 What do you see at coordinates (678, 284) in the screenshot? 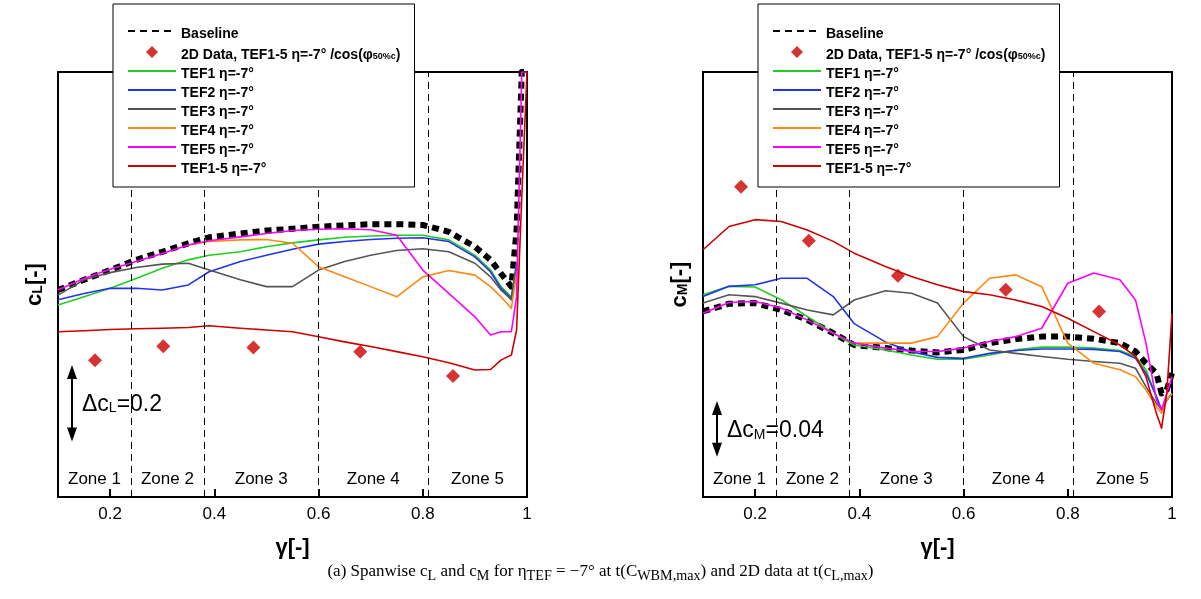
I see `y-axis-title: cM[-]` at bounding box center [678, 284].